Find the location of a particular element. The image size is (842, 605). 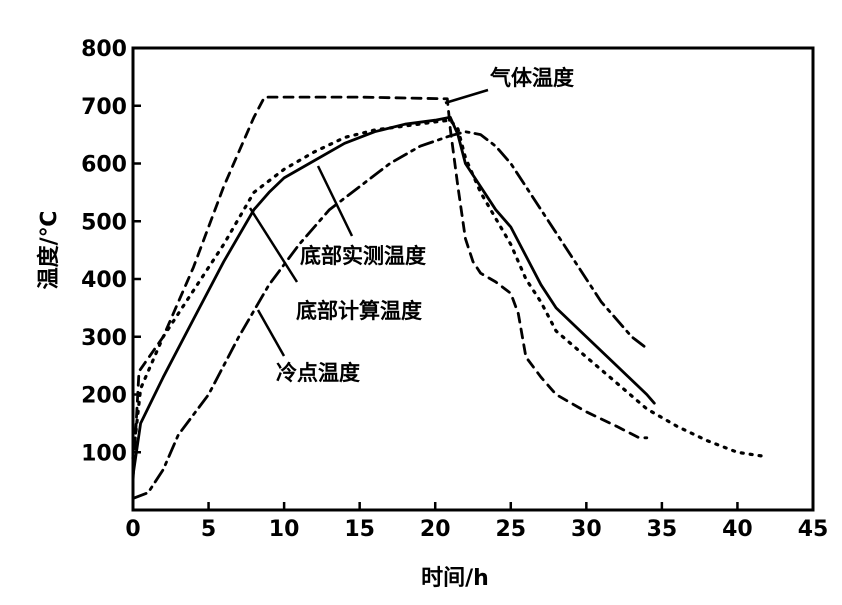

x-tick-label: 20 is located at coordinates (435, 529).